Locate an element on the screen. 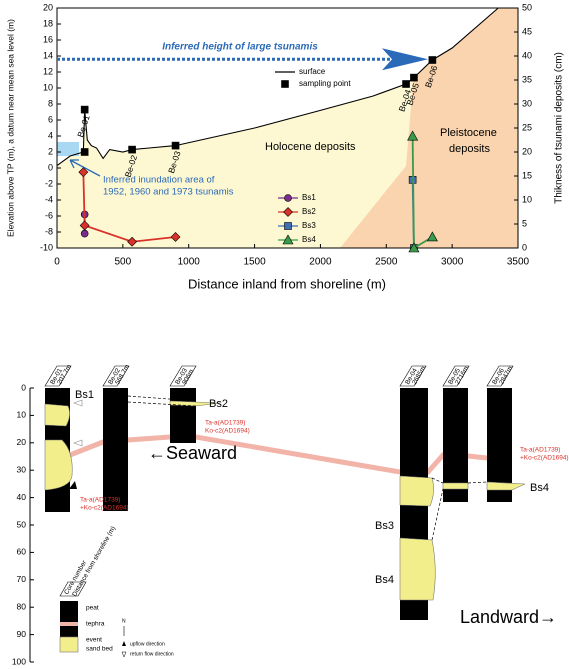 The image size is (569, 669). y-tick-label: -4 is located at coordinates (49, 199).